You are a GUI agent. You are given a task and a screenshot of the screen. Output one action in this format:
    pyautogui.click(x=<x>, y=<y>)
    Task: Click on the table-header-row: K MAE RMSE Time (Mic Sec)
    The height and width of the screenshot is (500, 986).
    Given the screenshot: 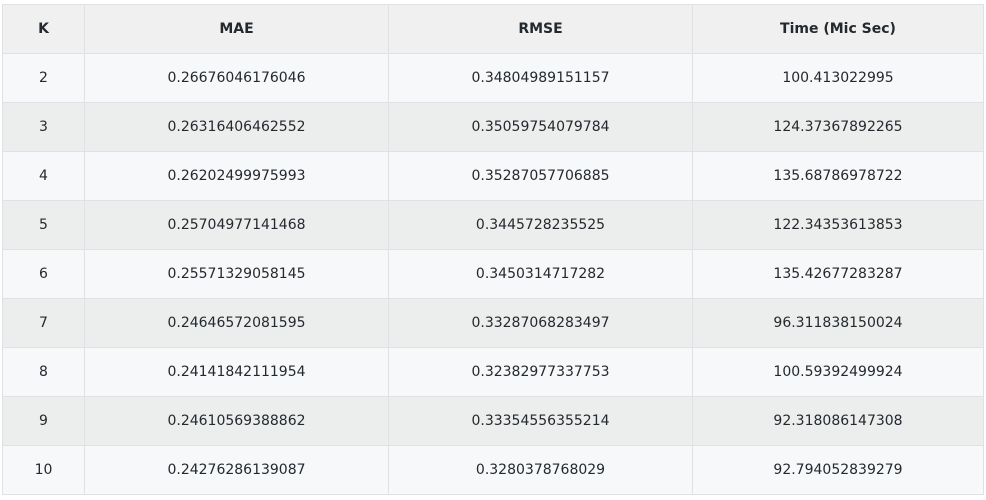 What is the action you would take?
    pyautogui.click(x=493, y=29)
    